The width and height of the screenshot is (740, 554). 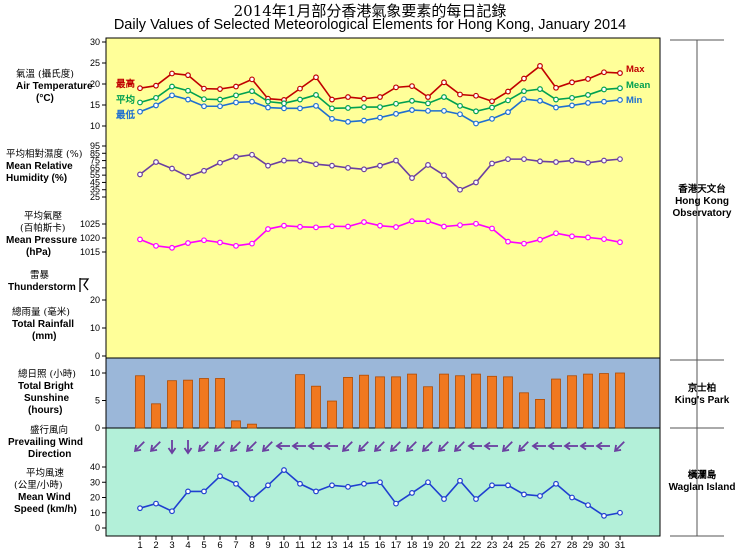 What do you see at coordinates (44, 166) in the screenshot?
I see `humidity-label: 平均相對濕度 (%) Mean Relative Humidity (%)` at bounding box center [44, 166].